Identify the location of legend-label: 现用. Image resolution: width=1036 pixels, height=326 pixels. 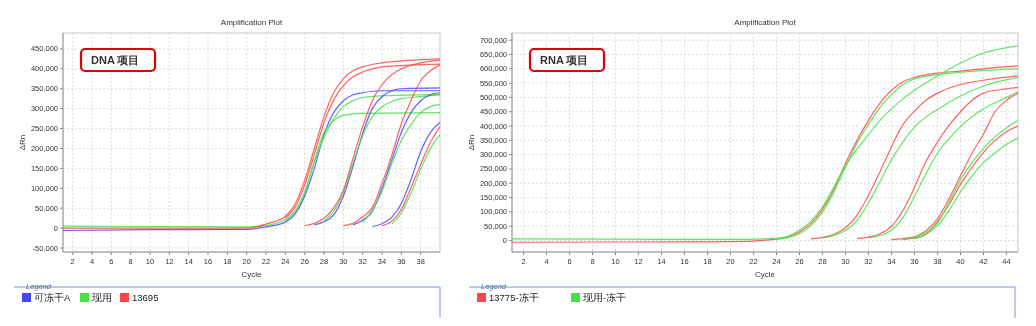
(102, 297).